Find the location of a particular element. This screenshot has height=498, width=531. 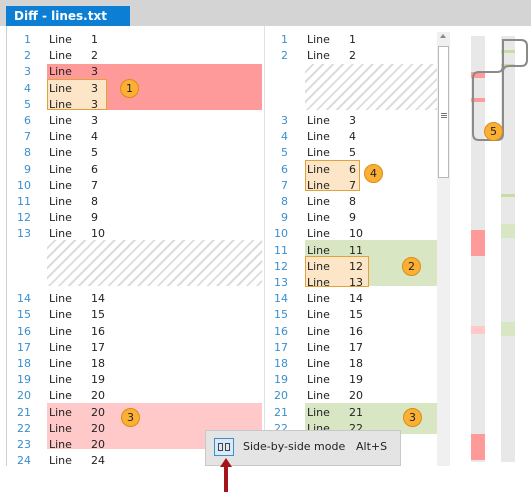

line-value: 21 is located at coordinates (356, 412).